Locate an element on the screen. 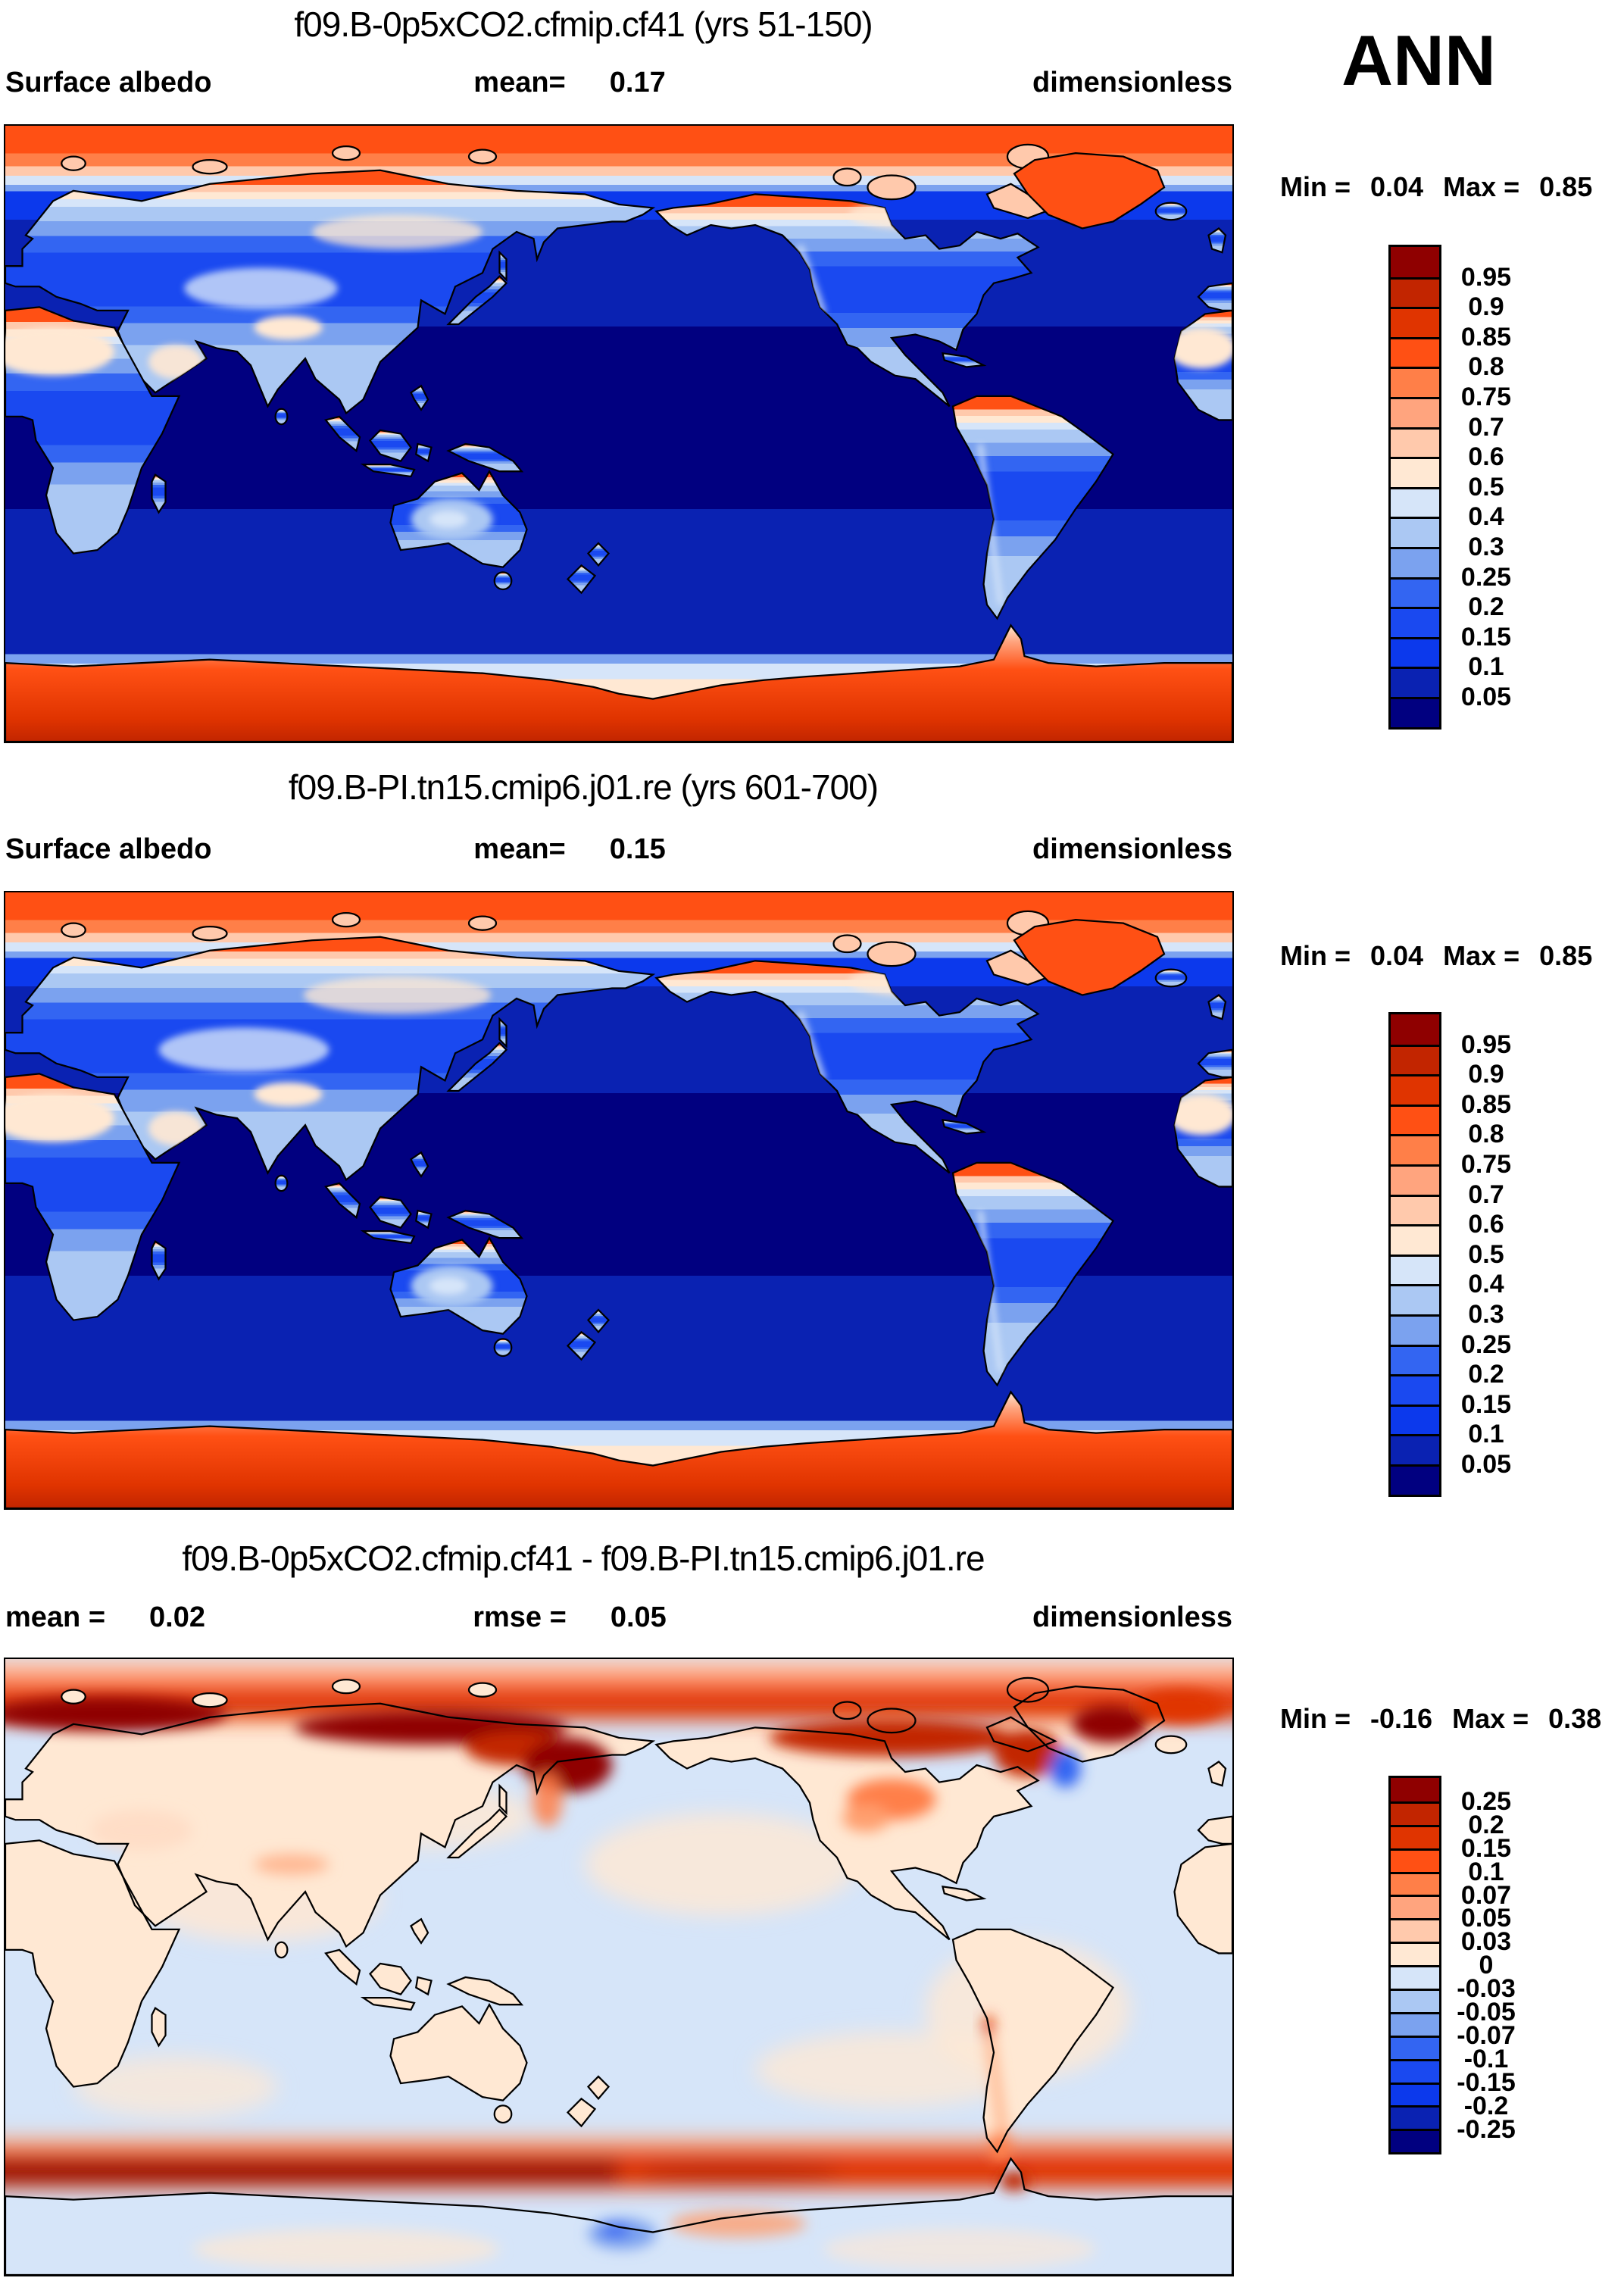 Image resolution: width=1624 pixels, height=2281 pixels. season-label: ANN is located at coordinates (1418, 60).